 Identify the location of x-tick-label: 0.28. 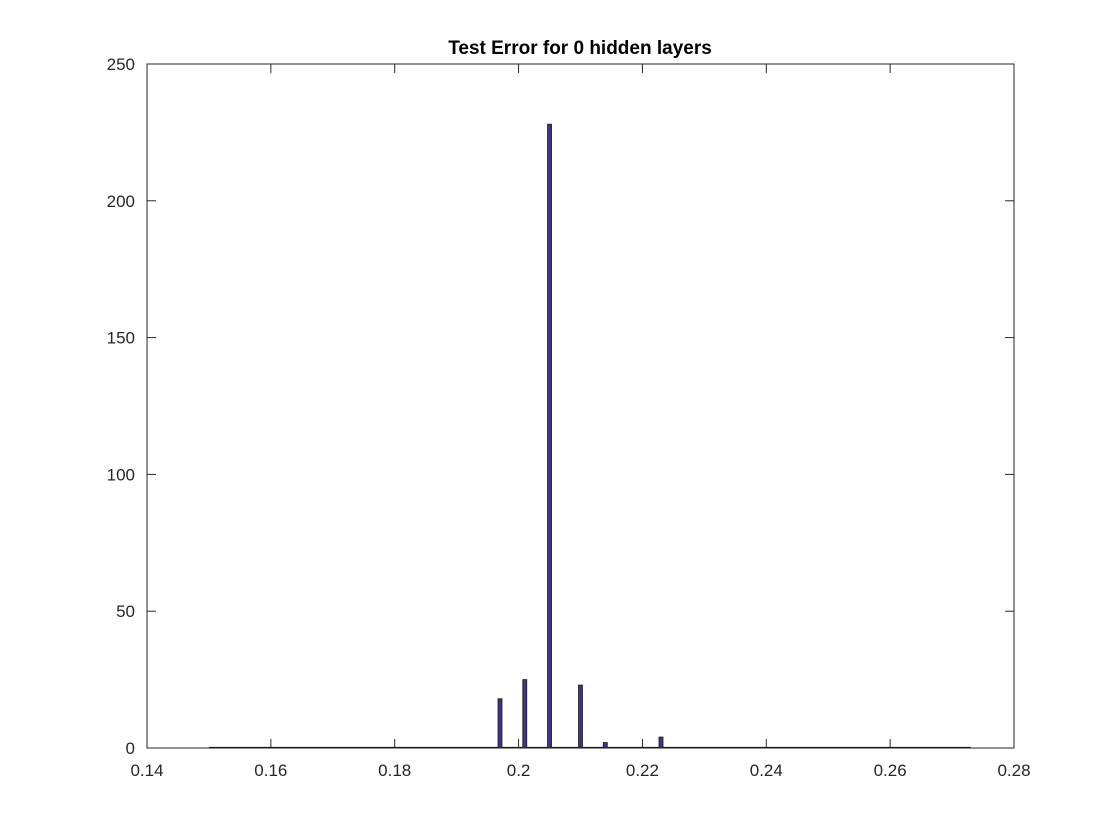
(1013, 770).